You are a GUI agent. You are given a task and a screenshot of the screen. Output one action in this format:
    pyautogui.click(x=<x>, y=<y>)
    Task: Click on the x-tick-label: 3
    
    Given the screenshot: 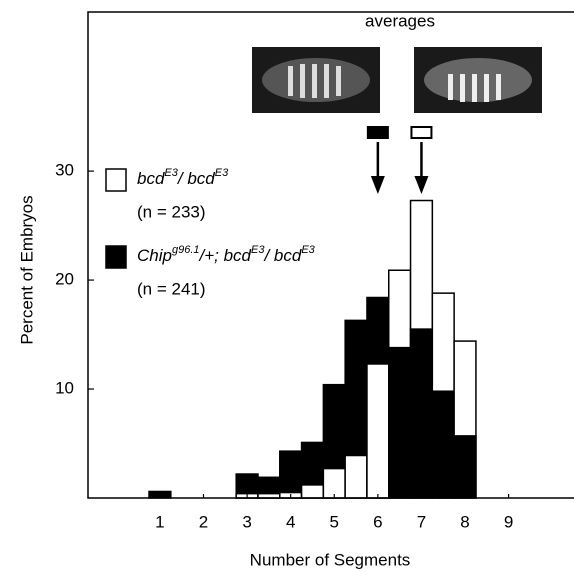 What is the action you would take?
    pyautogui.click(x=246, y=521)
    